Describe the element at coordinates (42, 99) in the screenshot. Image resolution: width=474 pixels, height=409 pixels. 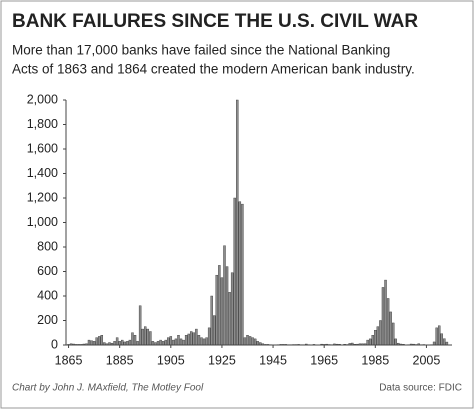
I see `y-tick-label: 2,000` at that location.